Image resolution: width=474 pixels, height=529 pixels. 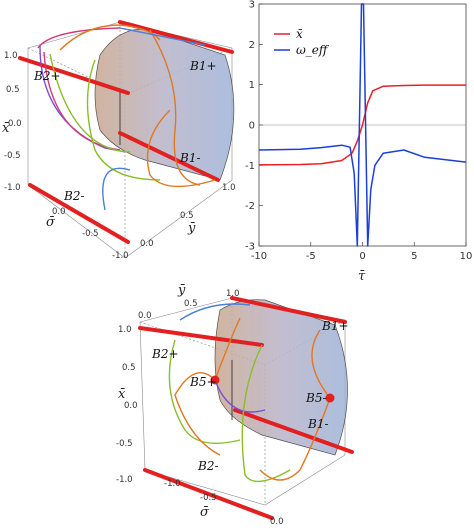 What do you see at coordinates (362, 276) in the screenshot?
I see `plot2d-xlabel: τ̄` at bounding box center [362, 276].